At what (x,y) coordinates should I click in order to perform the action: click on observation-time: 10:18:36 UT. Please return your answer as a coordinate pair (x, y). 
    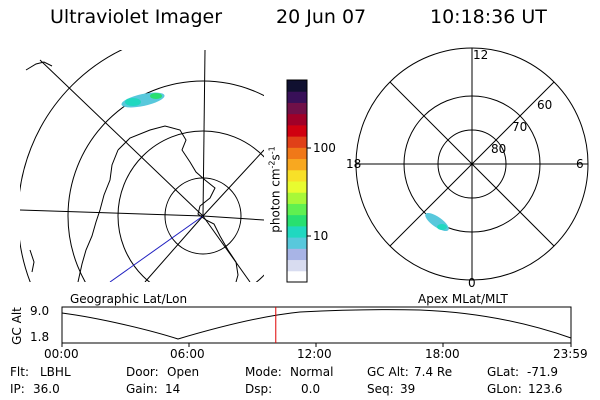
    Looking at the image, I should click on (488, 17).